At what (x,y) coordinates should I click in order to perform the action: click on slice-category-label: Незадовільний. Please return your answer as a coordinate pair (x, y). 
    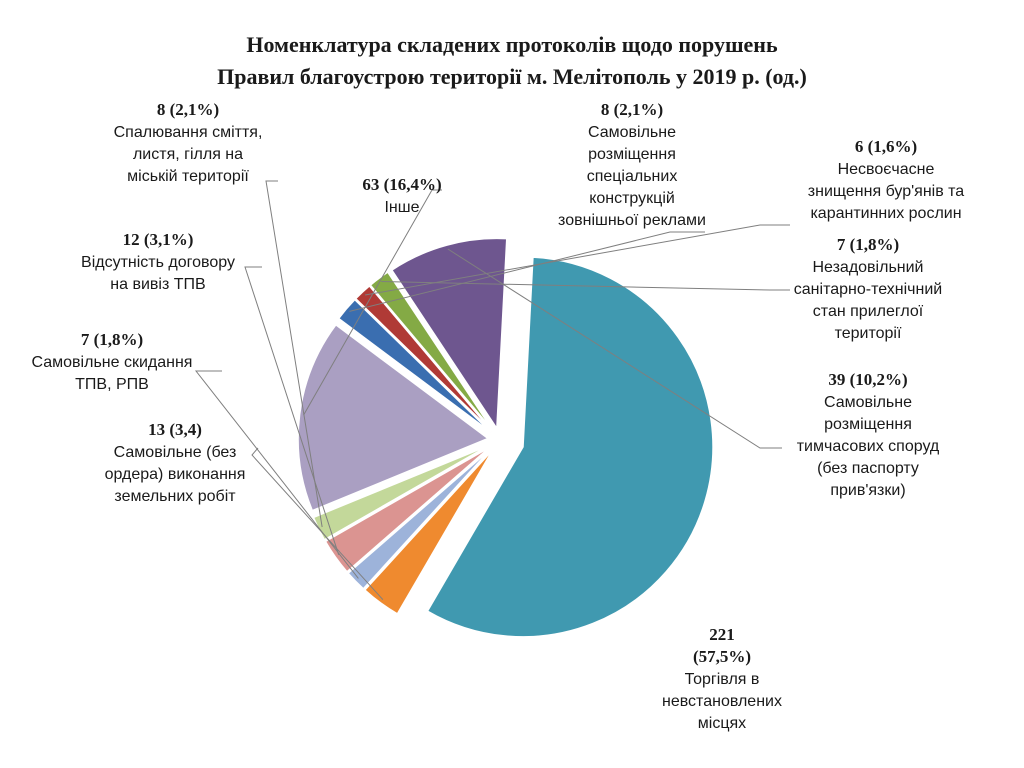
    Looking at the image, I should click on (867, 267).